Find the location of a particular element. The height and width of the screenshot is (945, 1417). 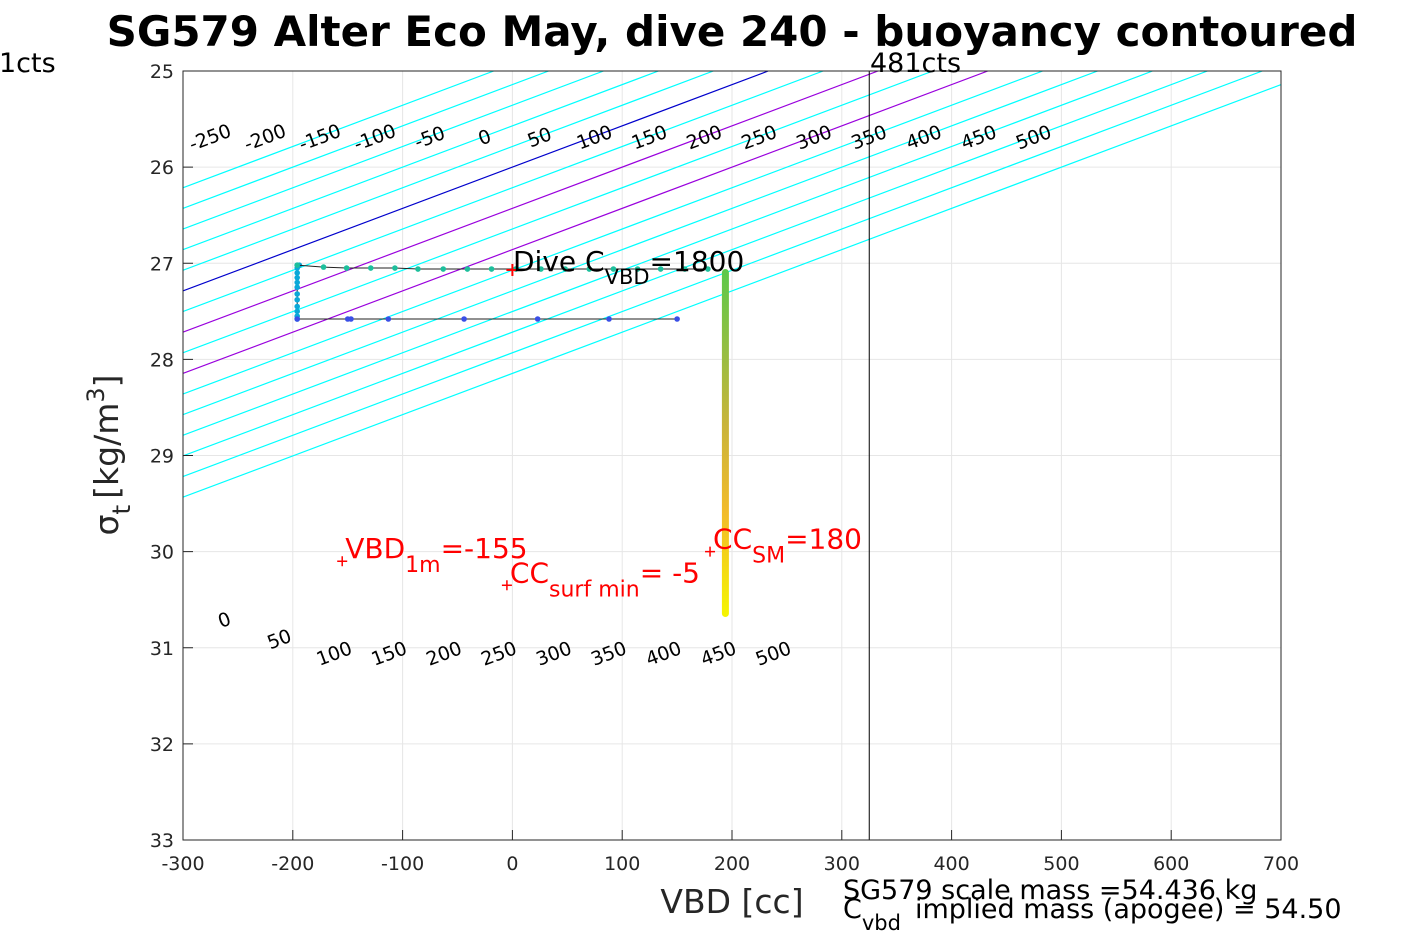

y-tick-label: 30 is located at coordinates (162, 553).